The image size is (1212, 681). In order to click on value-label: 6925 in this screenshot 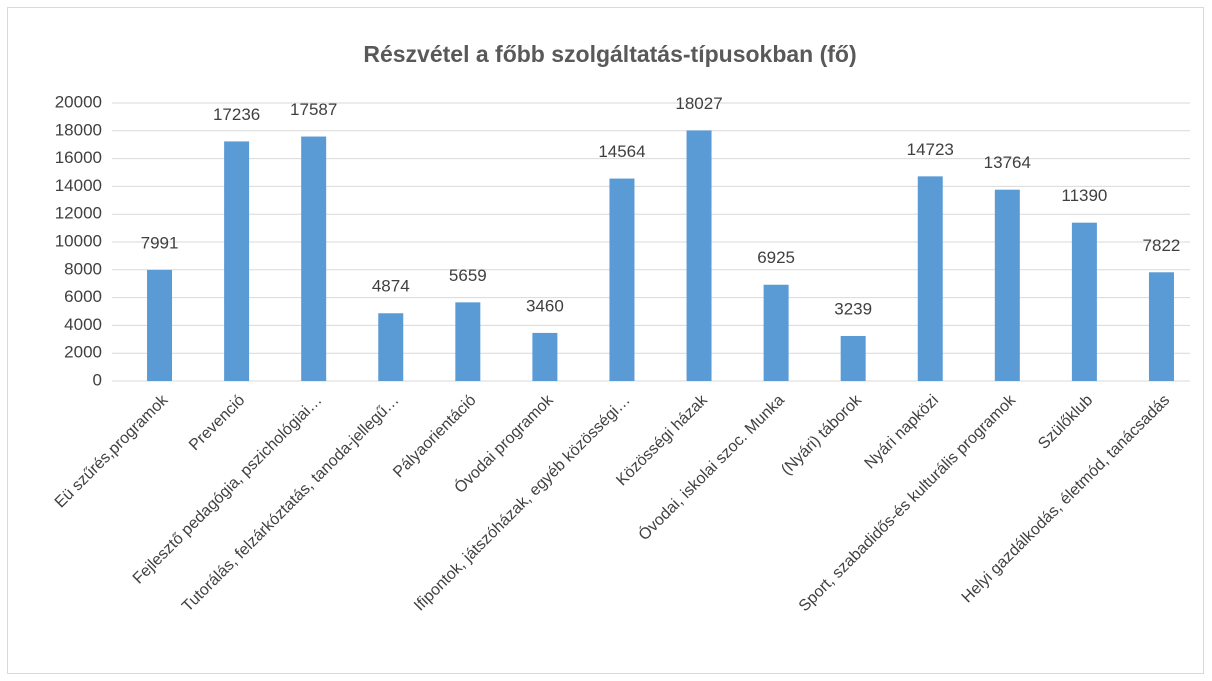, I will do `click(776, 257)`.